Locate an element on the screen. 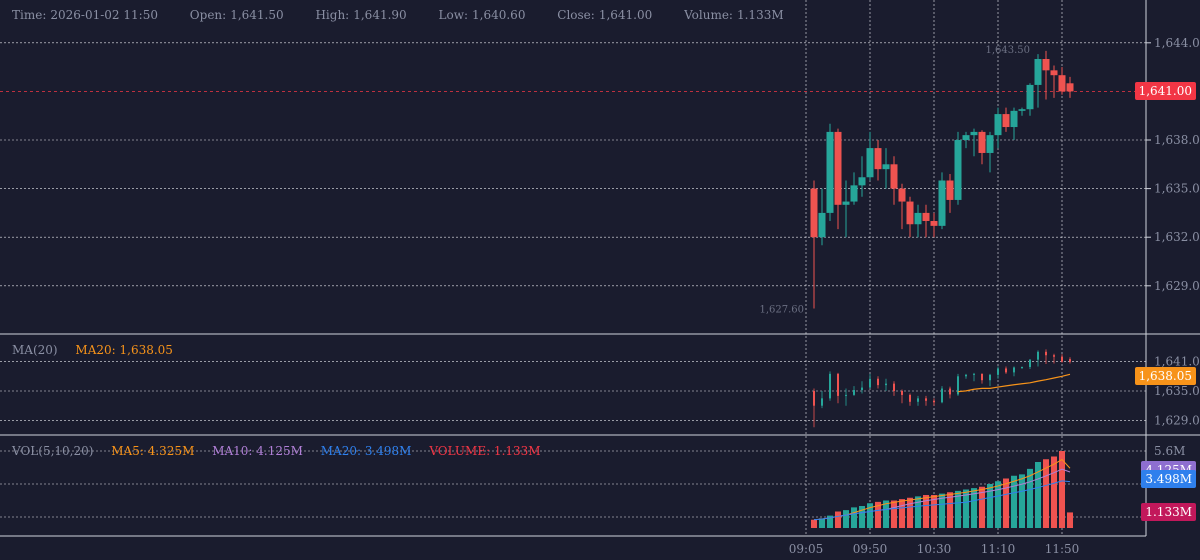 The width and height of the screenshot is (1200, 560). vol-ma5-legend: MA5: 4.325M is located at coordinates (153, 451).